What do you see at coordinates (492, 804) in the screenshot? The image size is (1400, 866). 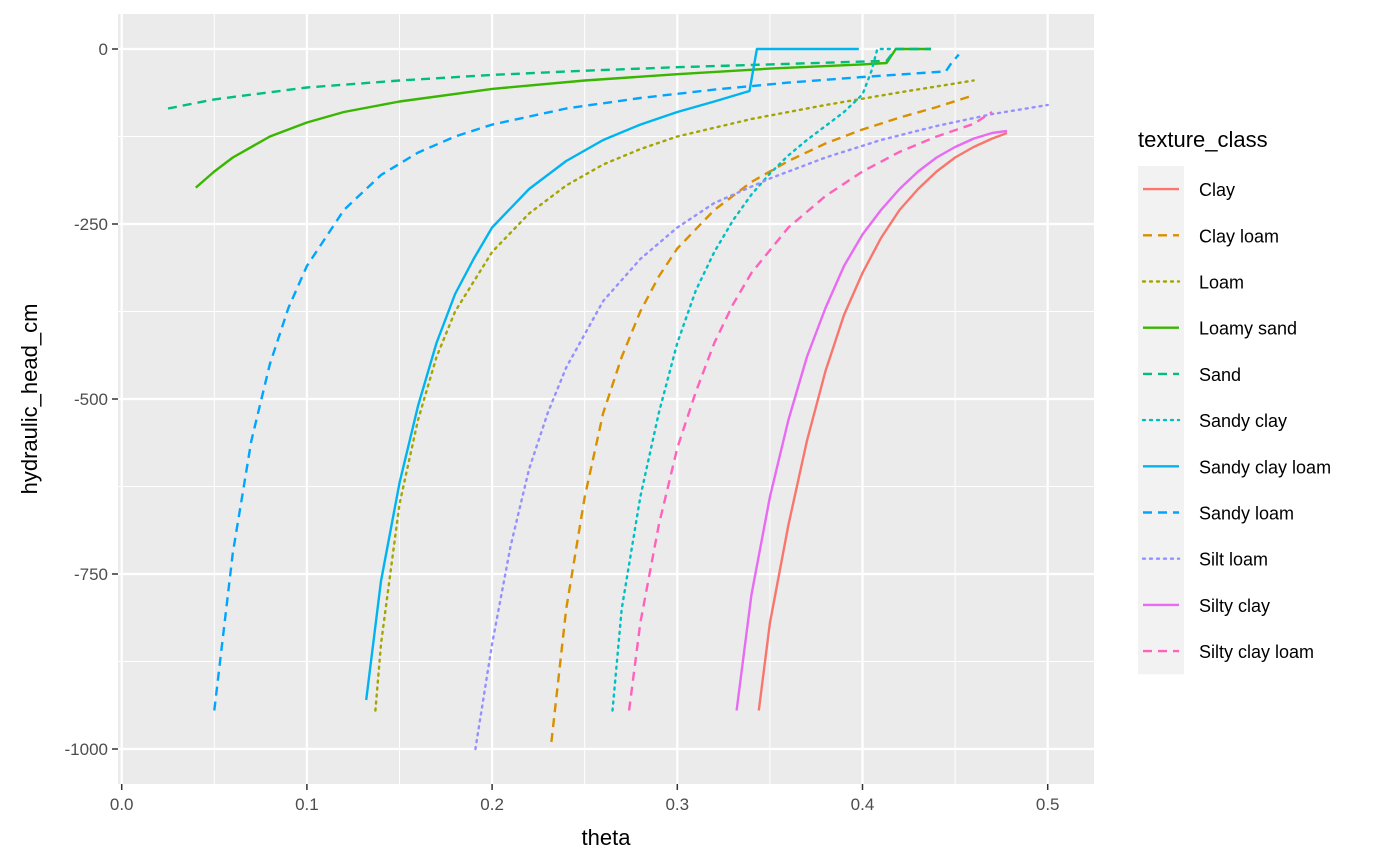 I see `x-tick-label: 0.2` at bounding box center [492, 804].